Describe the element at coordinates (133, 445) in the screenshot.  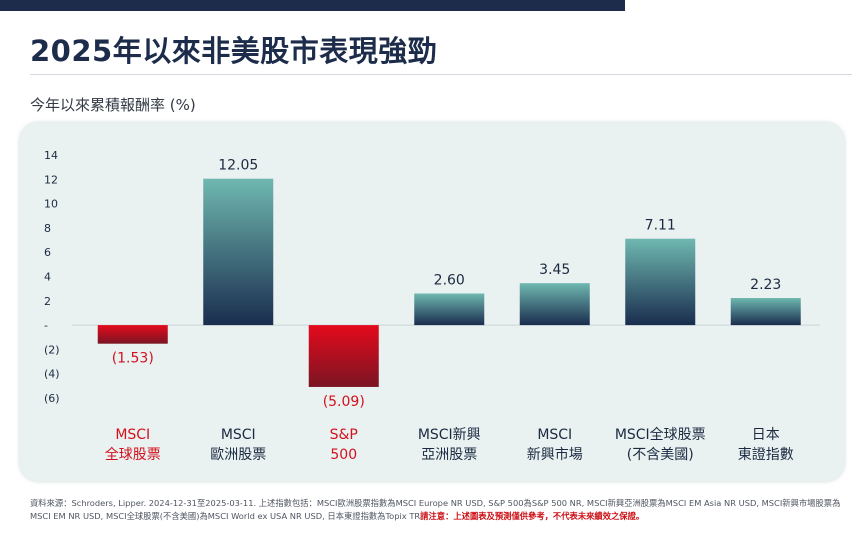
I see `category-label: MSCI 全球股票` at that location.